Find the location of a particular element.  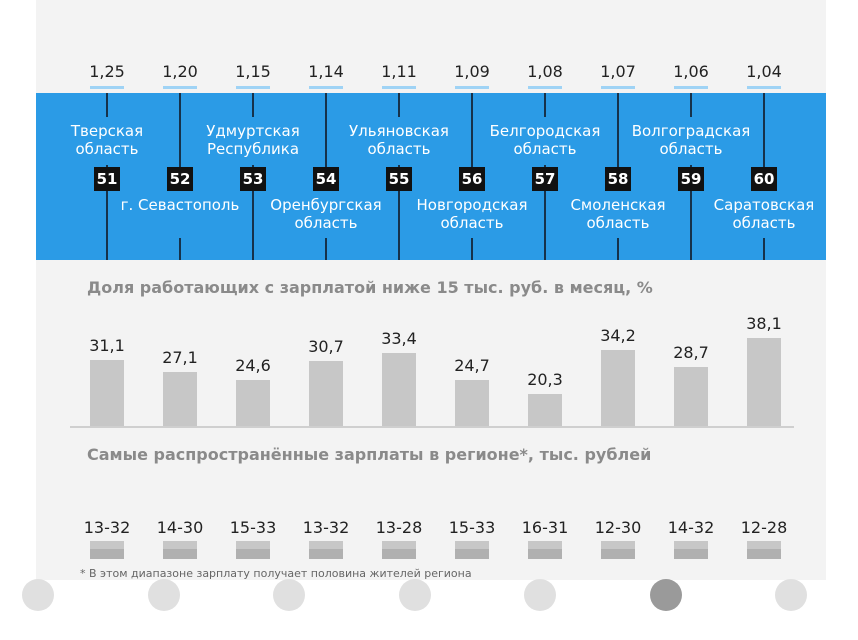

bar-value-label: 20,3 is located at coordinates (545, 379).